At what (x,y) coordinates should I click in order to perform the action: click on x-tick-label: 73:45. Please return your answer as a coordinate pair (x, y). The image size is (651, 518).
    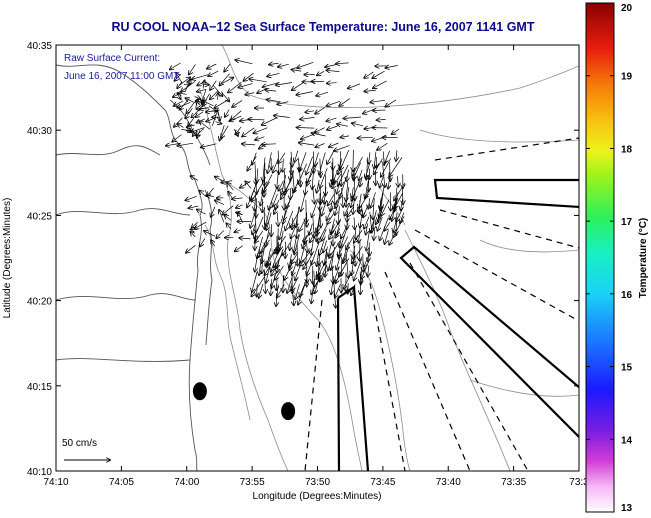
    Looking at the image, I should click on (382, 482).